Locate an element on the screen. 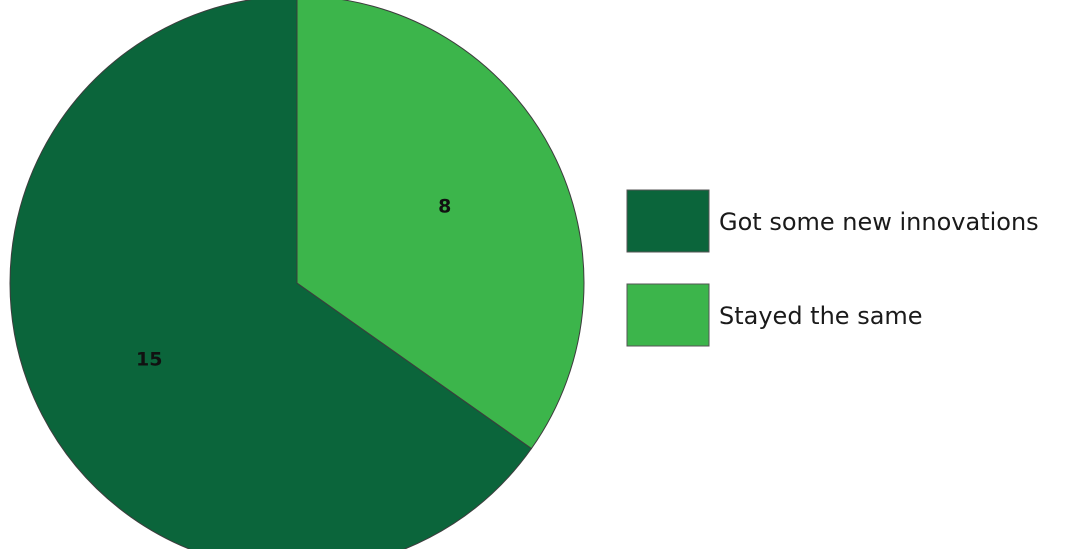 Image resolution: width=1067 pixels, height=549 pixels. pie-data-labels: 15 8 is located at coordinates (293, 282).